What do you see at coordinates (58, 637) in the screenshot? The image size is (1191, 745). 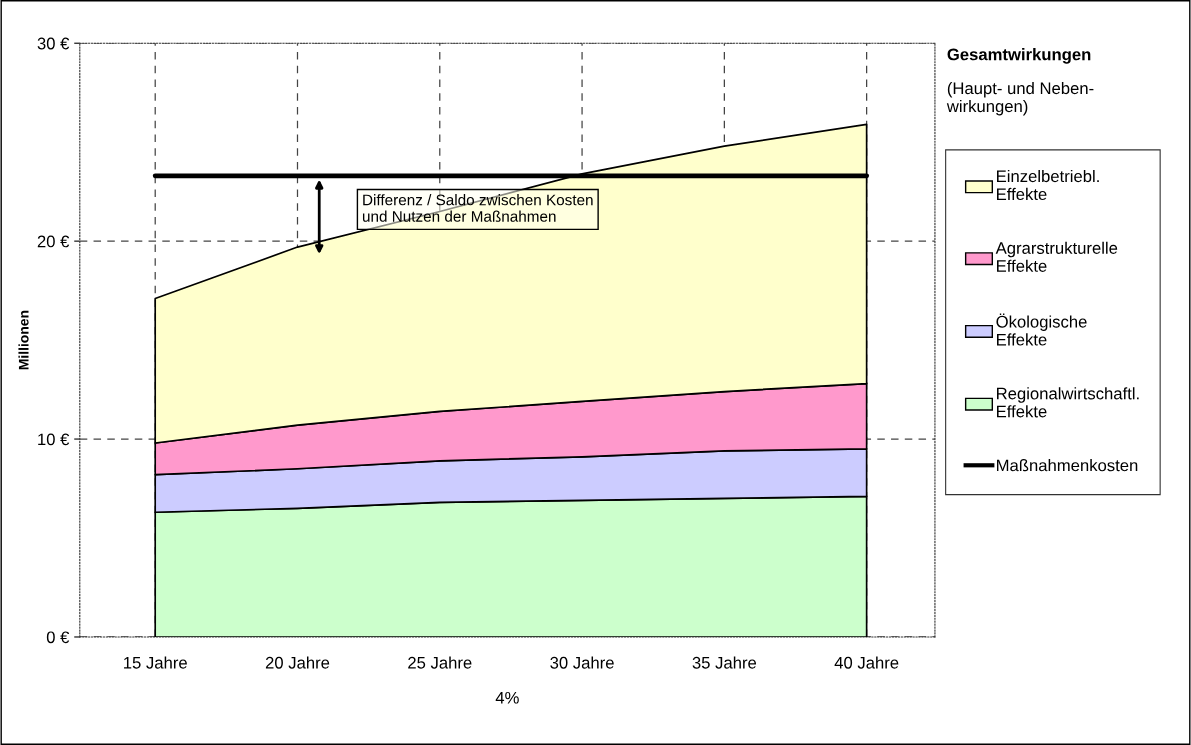 I see `y-tick-label: 0 €` at bounding box center [58, 637].